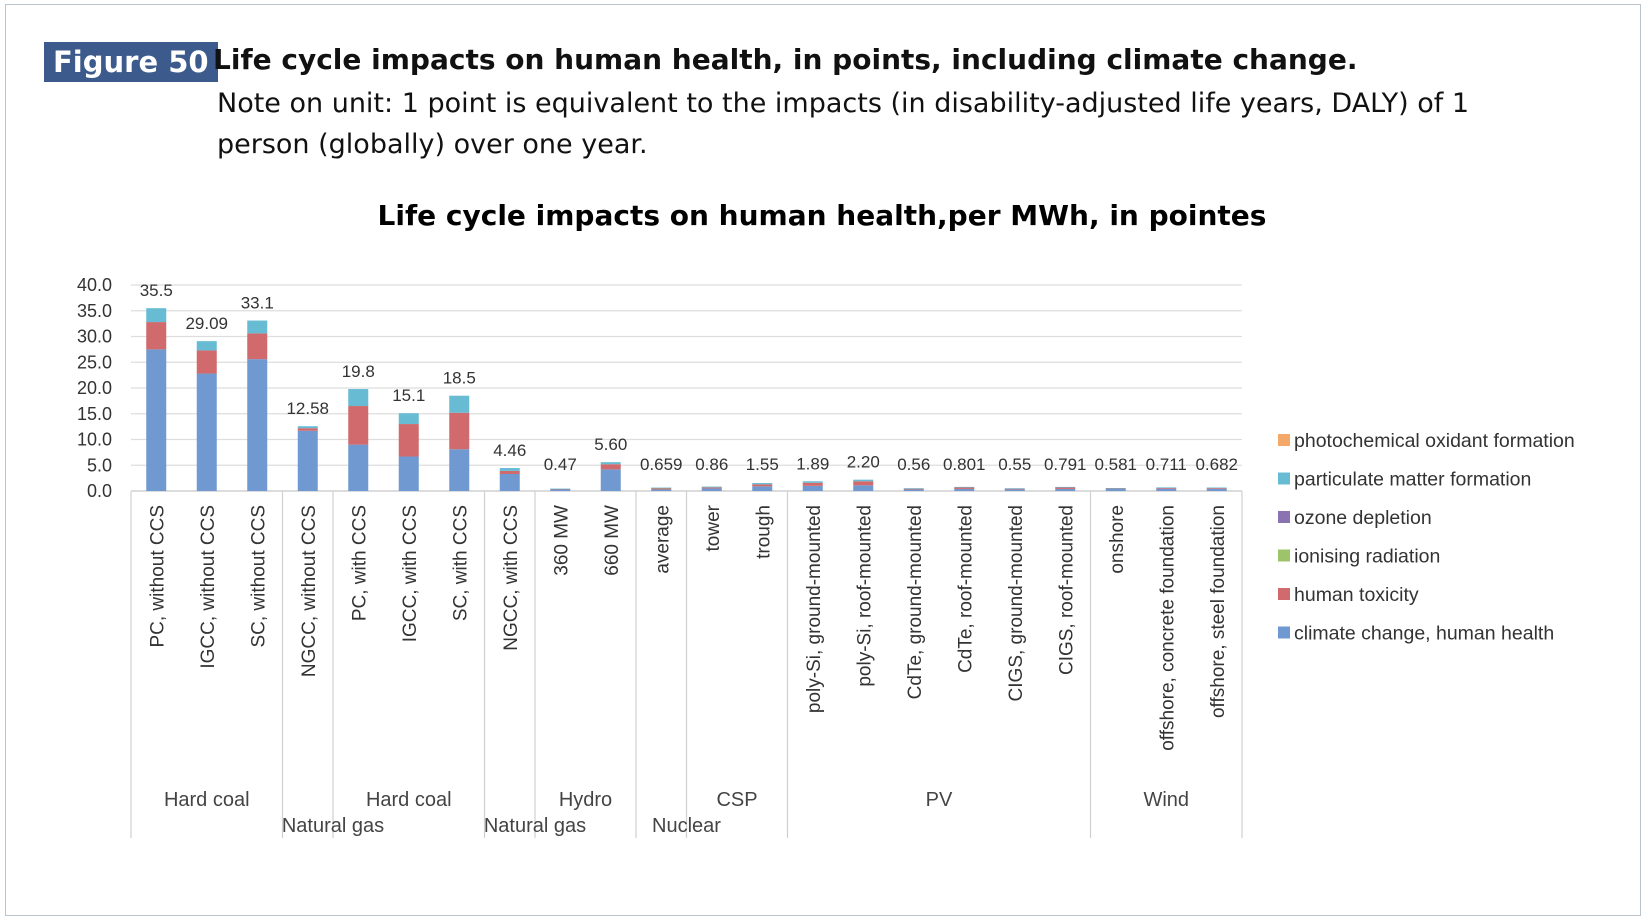 Image resolution: width=1648 pixels, height=922 pixels. What do you see at coordinates (1014, 464) in the screenshot?
I see `data-label: 0.55` at bounding box center [1014, 464].